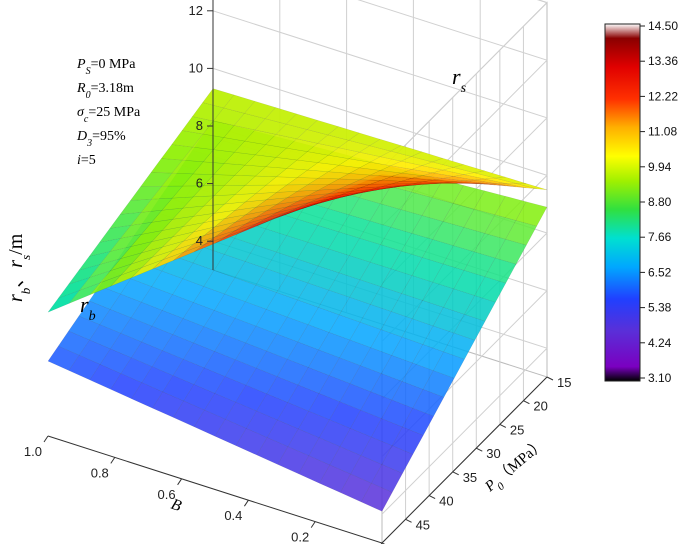 The height and width of the screenshot is (544, 685). I want to click on p-axis-title: P0（MPa）, so click(516, 467).